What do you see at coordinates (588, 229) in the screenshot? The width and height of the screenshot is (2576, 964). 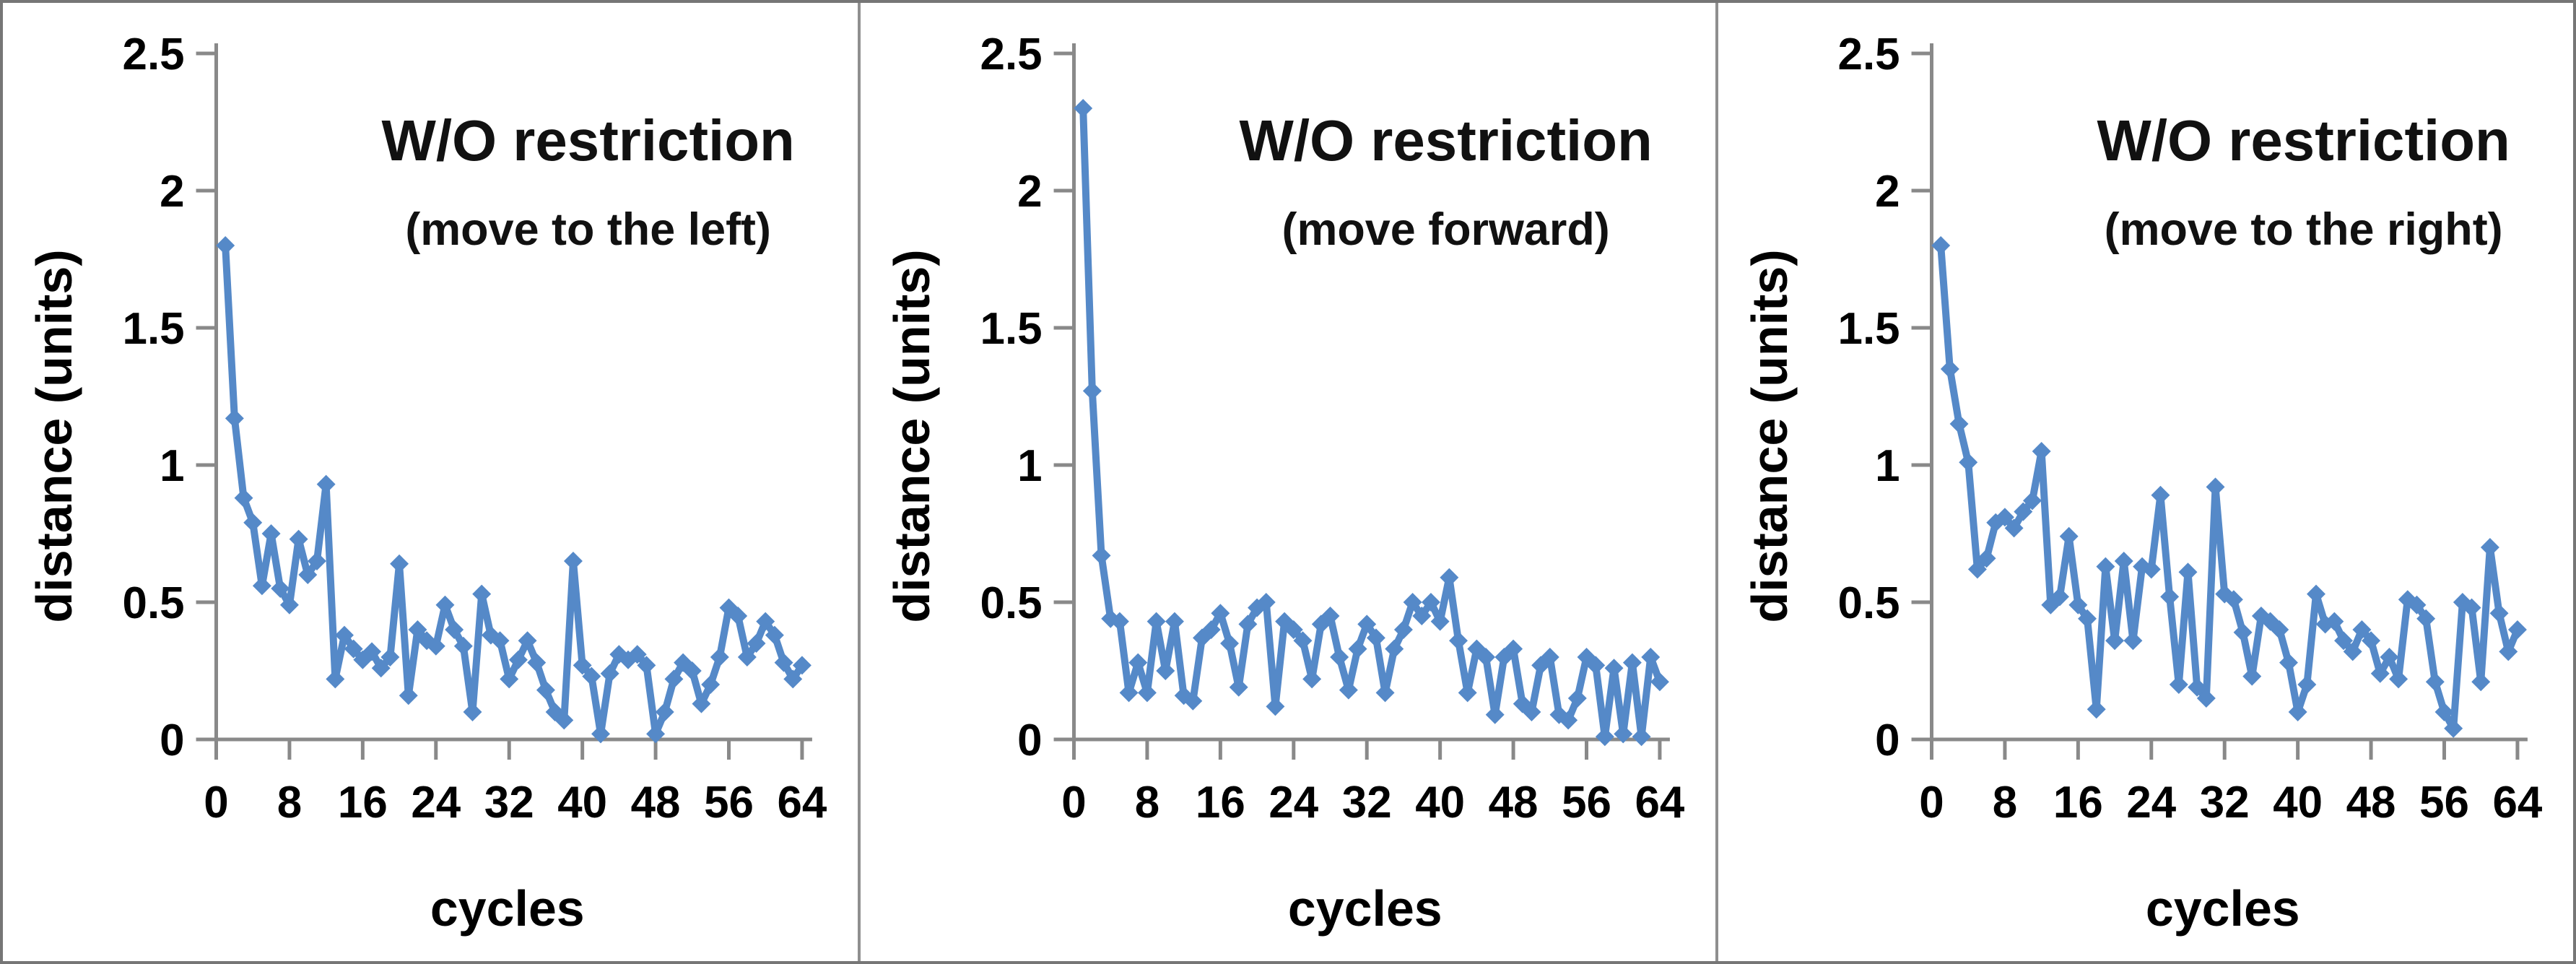 I see `chart-subtitle: (move to the left)` at bounding box center [588, 229].